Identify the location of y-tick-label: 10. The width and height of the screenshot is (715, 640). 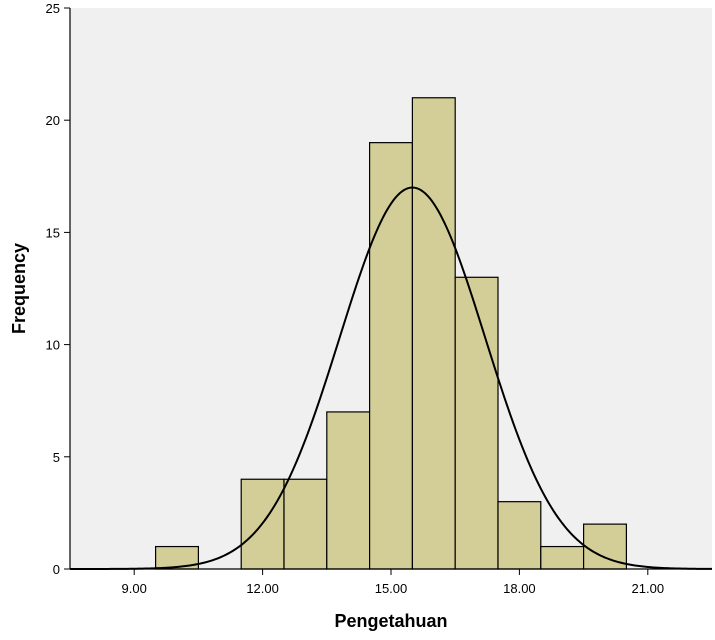
(53, 345).